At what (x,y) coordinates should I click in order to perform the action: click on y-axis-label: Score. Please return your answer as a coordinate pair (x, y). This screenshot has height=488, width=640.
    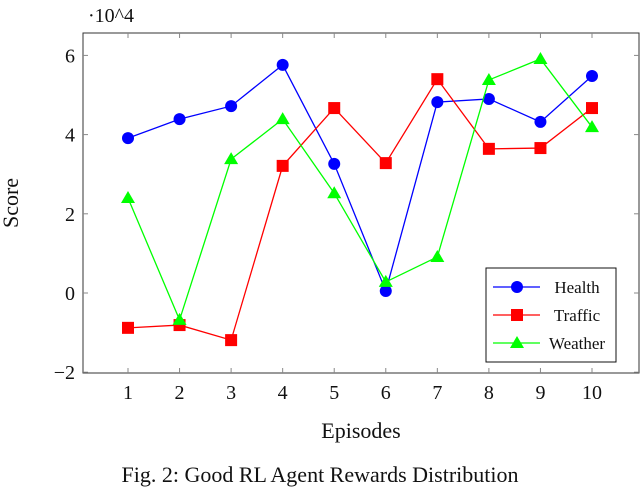
    Looking at the image, I should click on (11, 203).